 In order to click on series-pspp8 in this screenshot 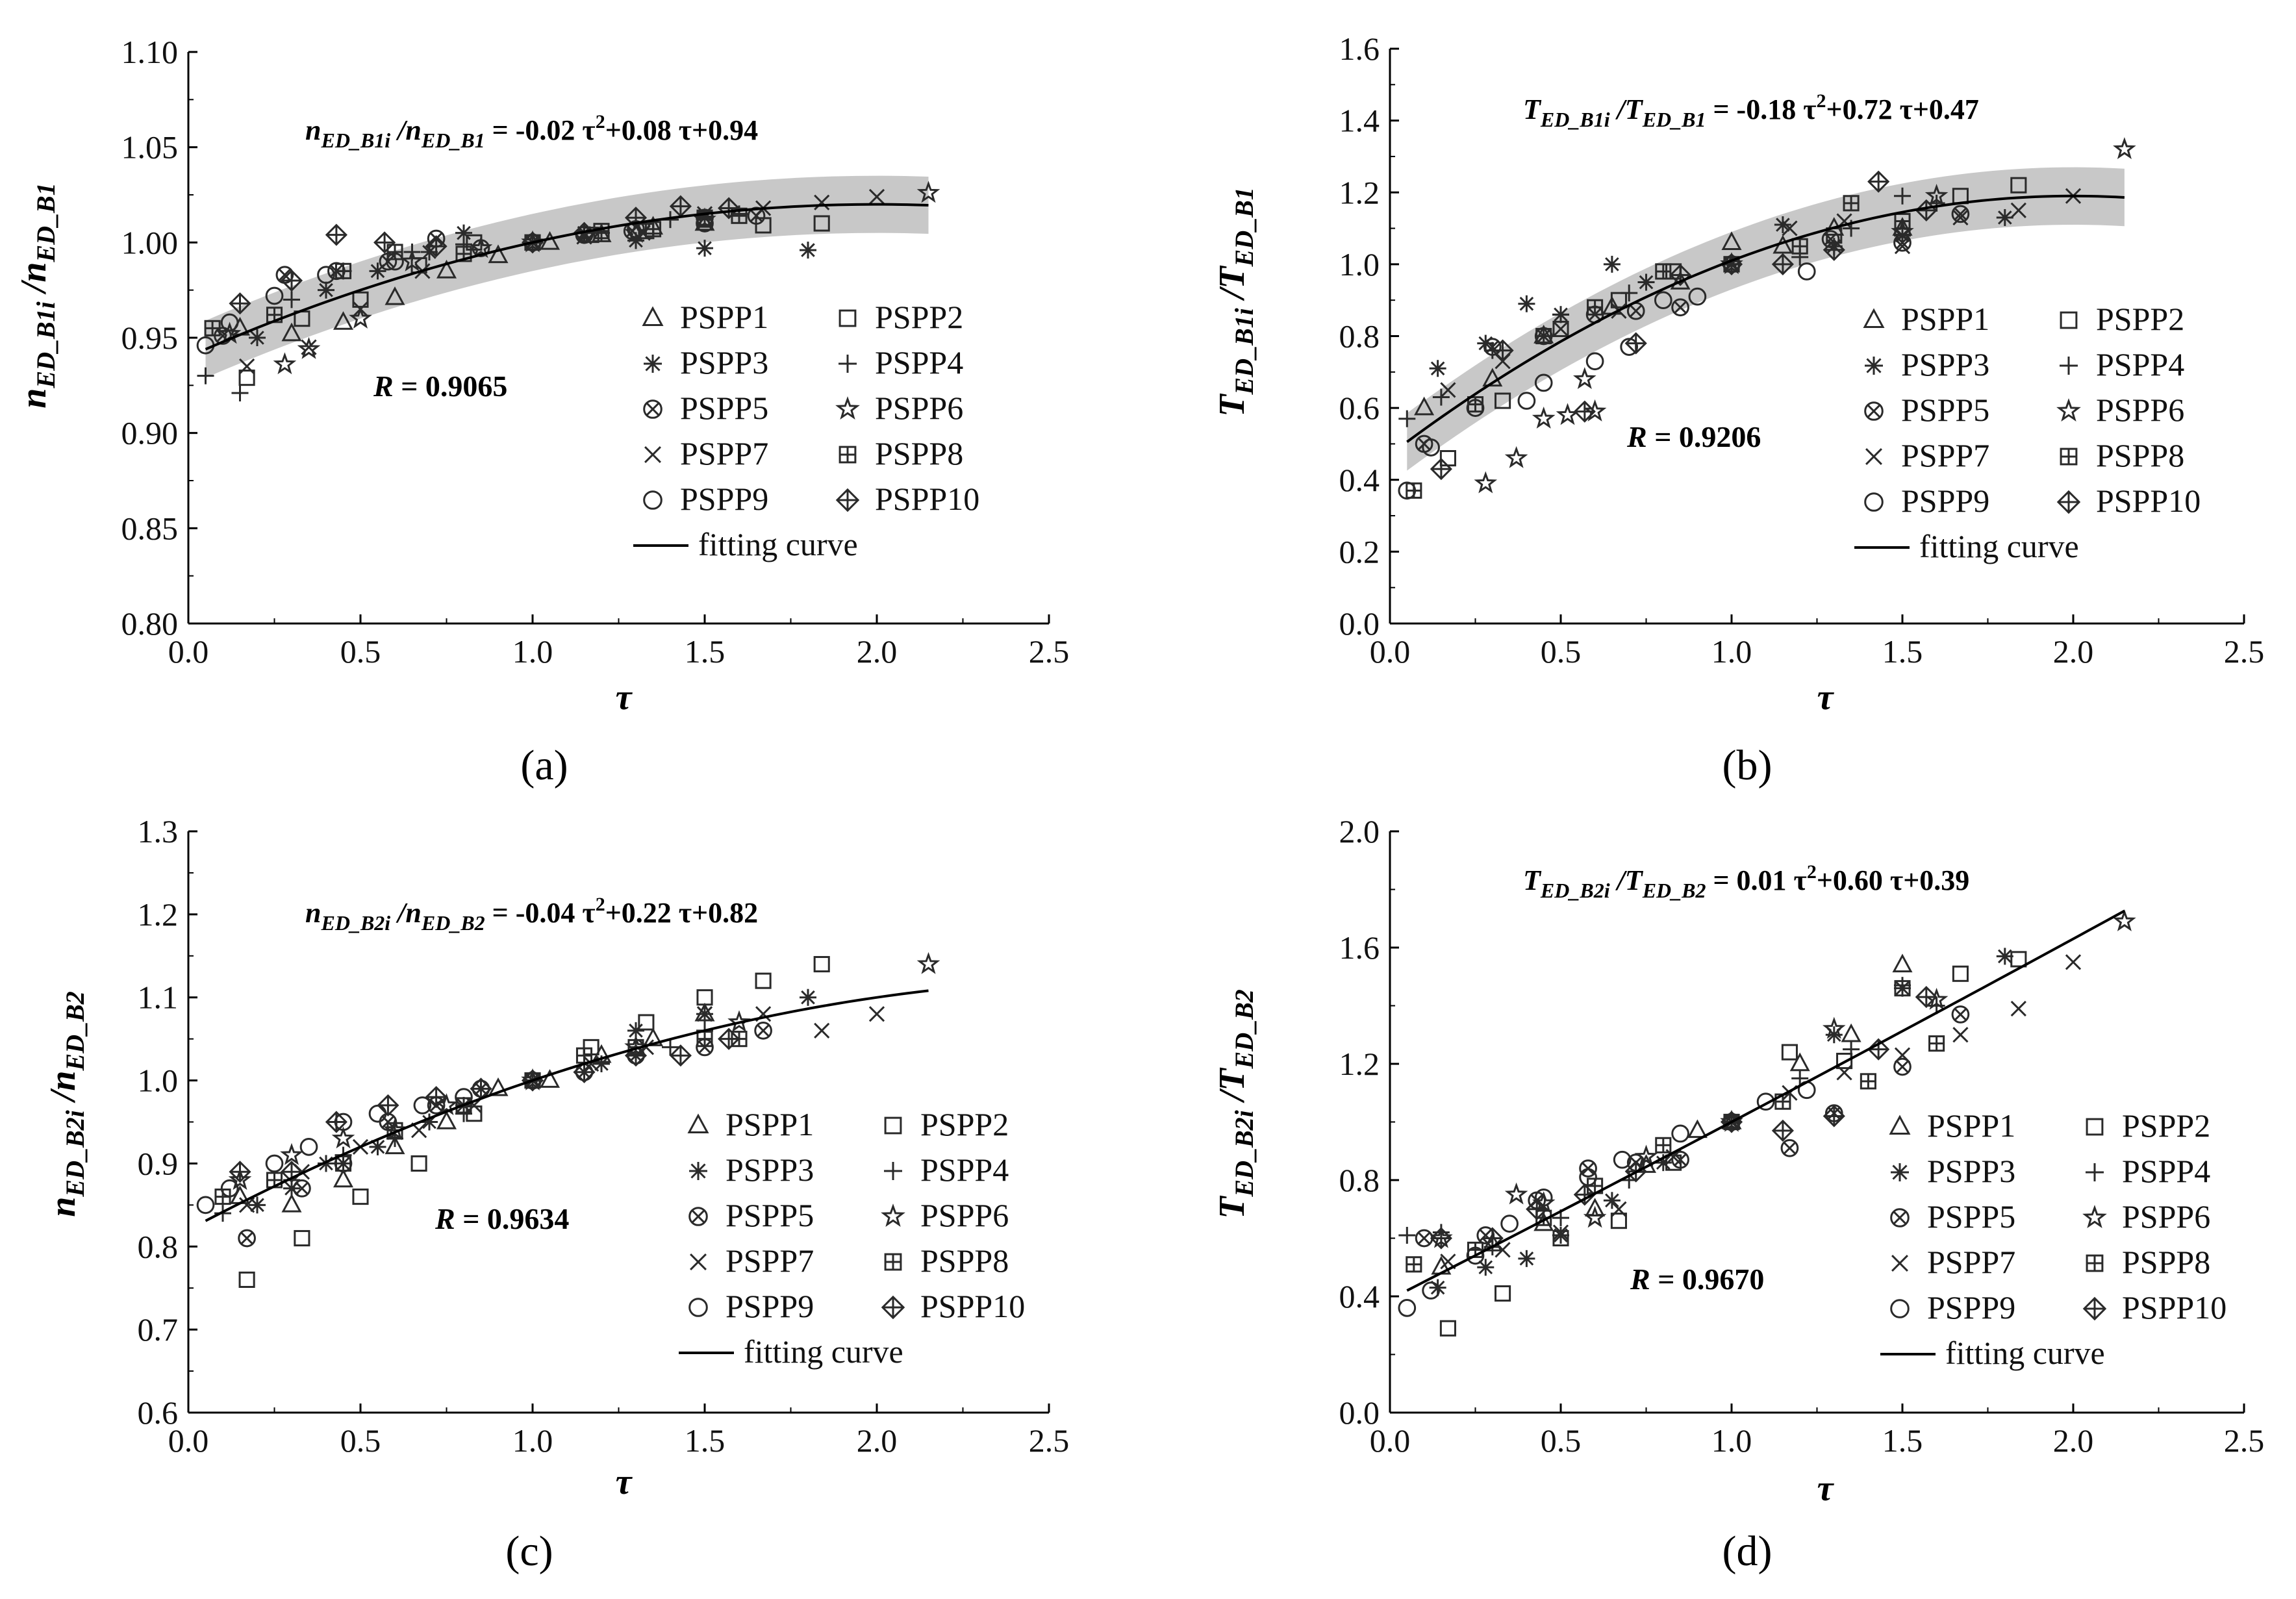, I will do `click(476, 271)`.